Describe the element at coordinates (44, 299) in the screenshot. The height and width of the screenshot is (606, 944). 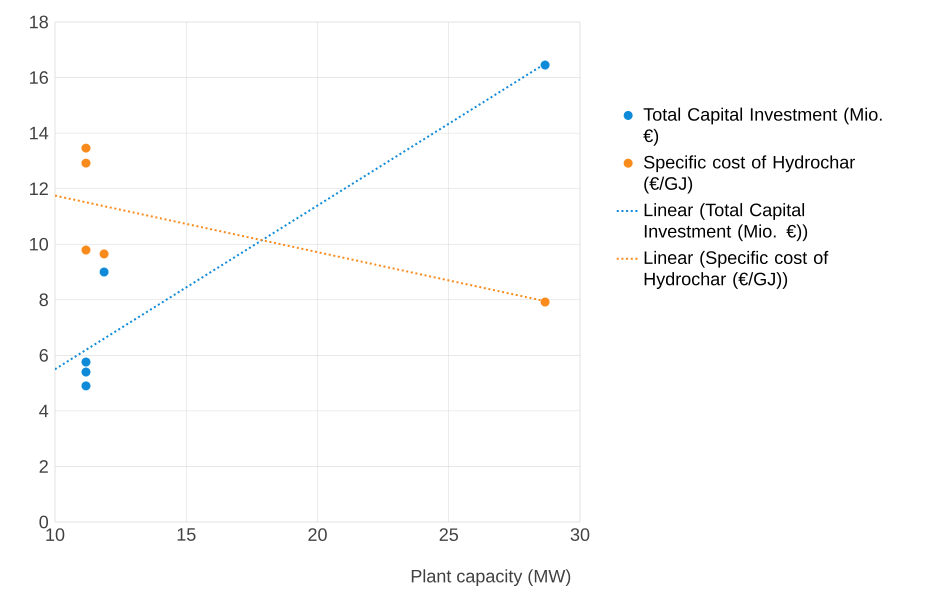
I see `y-tick-label: 8` at that location.